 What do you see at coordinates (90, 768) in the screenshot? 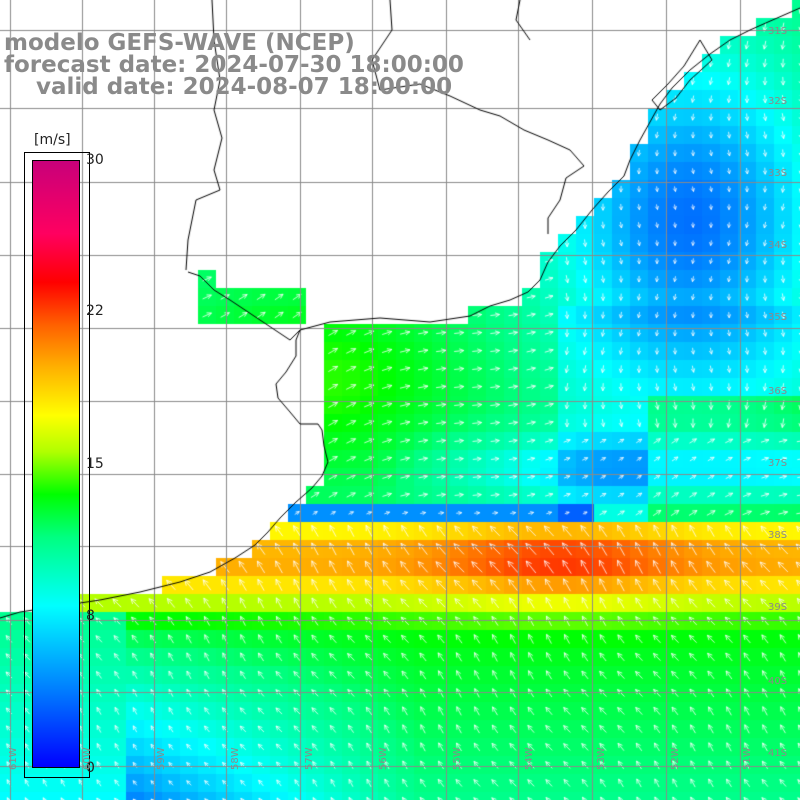
I see `colorbar-tick-0: 0` at bounding box center [90, 768].